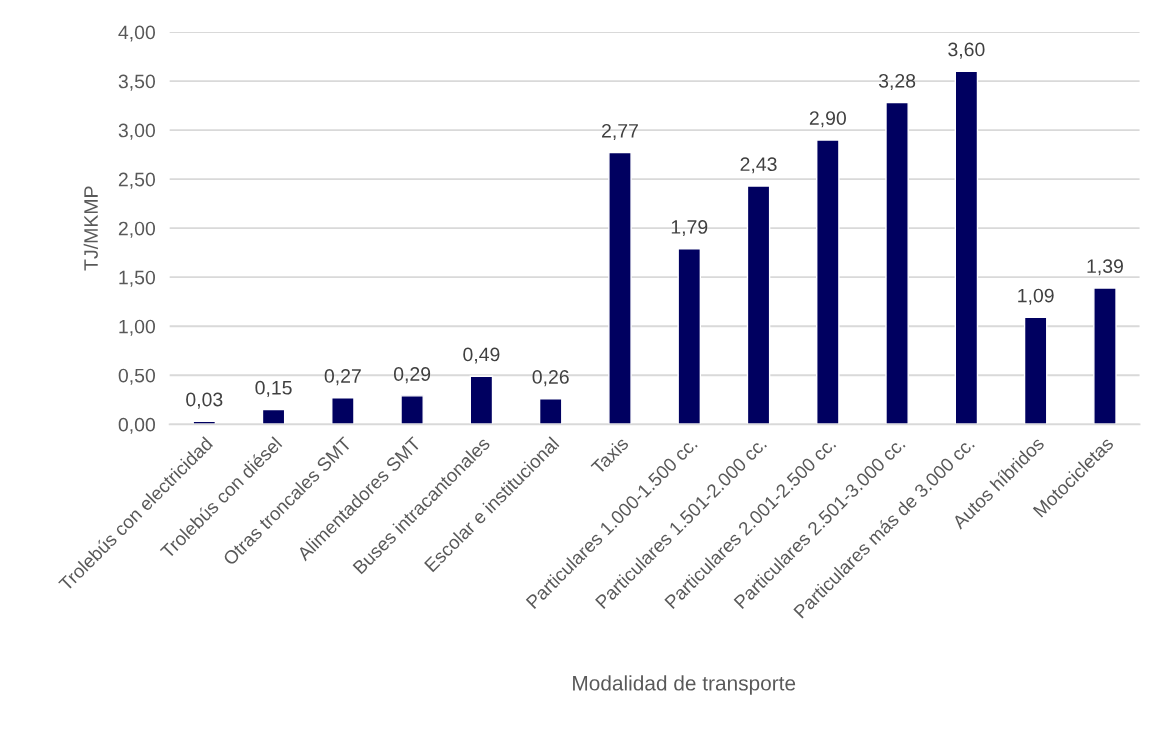 The height and width of the screenshot is (729, 1170). I want to click on x-axis-title: Modalidad de transporte, so click(684, 685).